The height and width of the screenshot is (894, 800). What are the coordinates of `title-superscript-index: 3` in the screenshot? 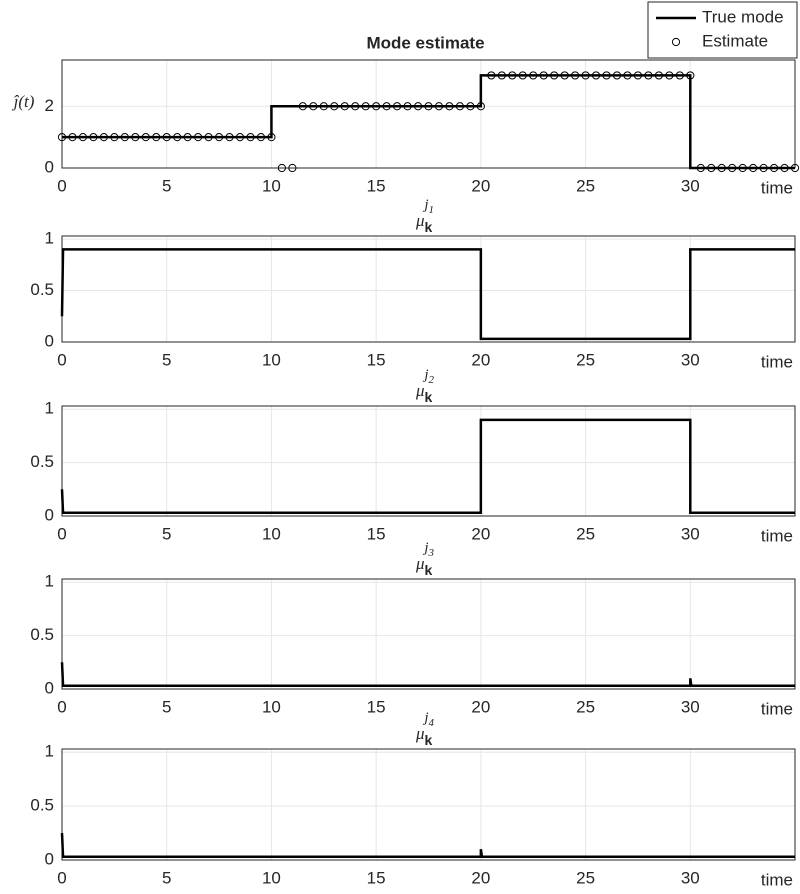 It's located at (431, 553).